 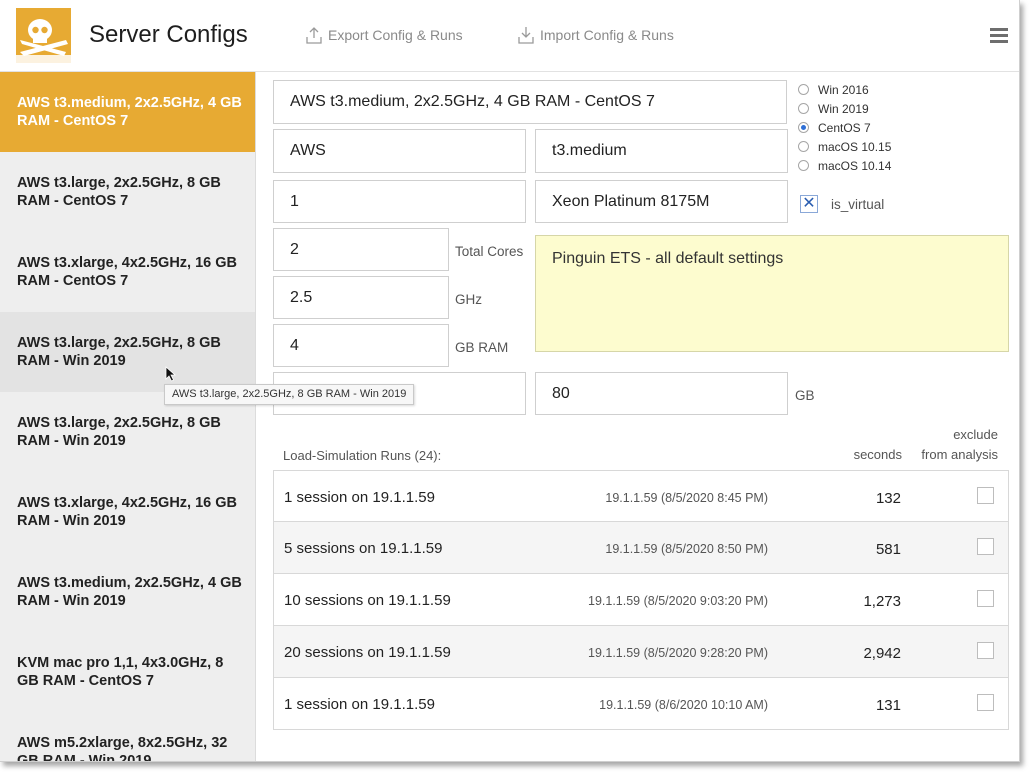 I want to click on run-seconds: 1,273, so click(x=882, y=601).